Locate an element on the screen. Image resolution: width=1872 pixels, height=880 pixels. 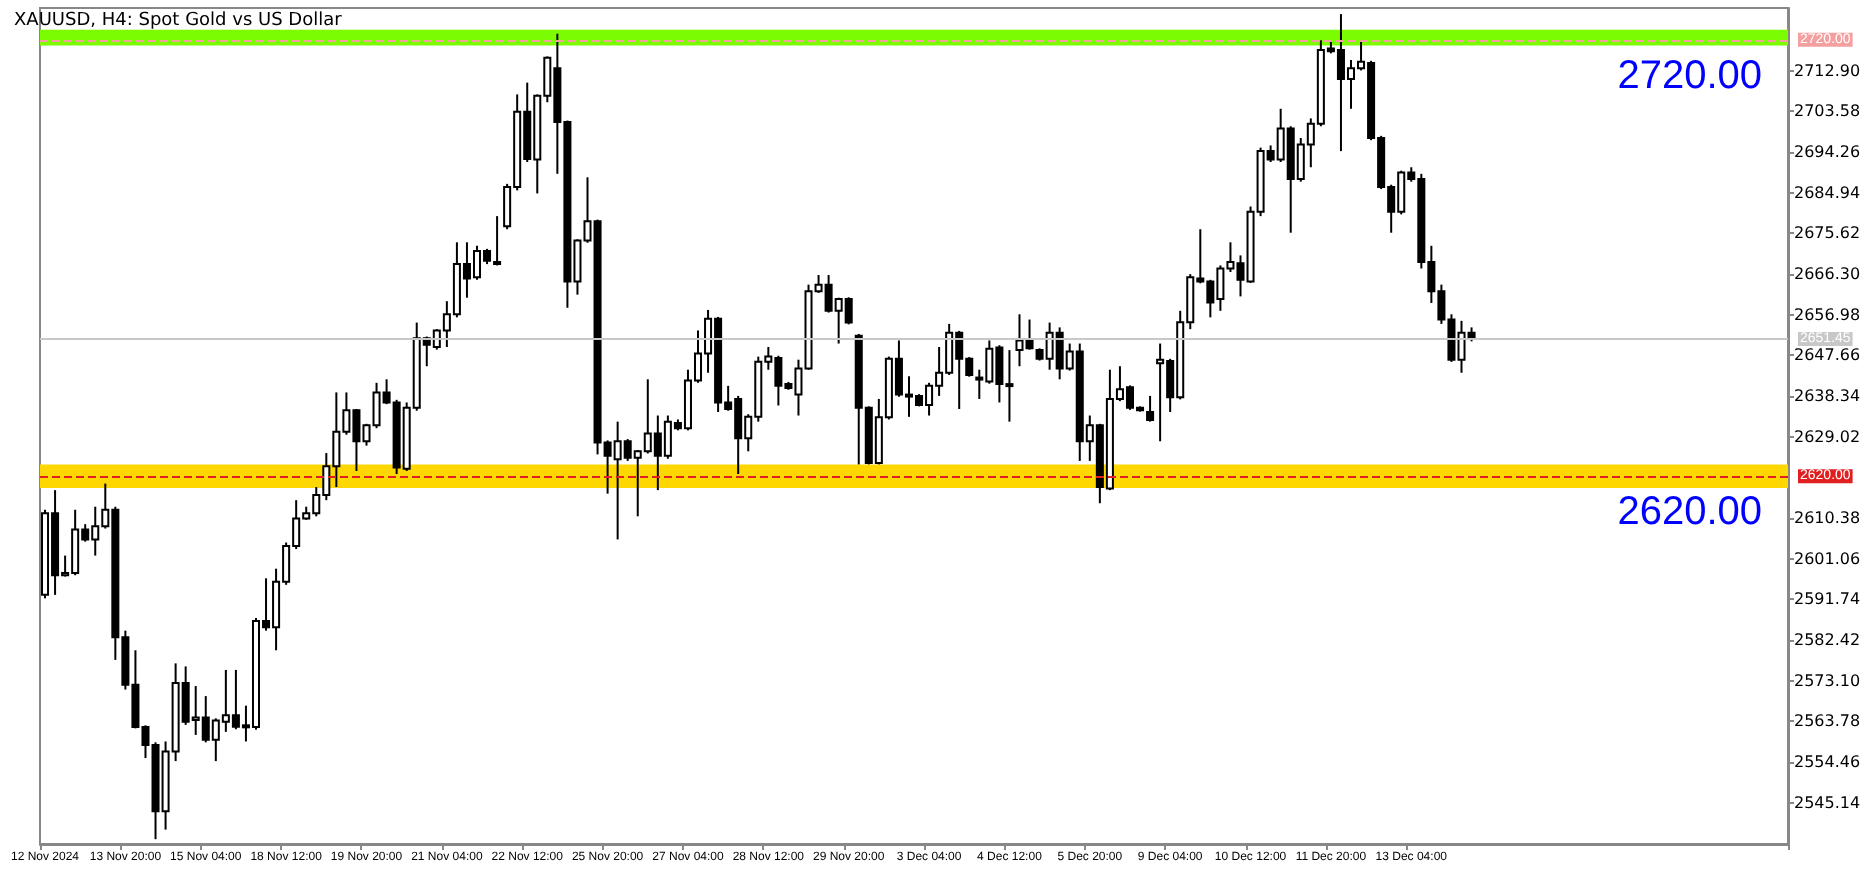
annotation: 2620.00 is located at coordinates (1689, 512).